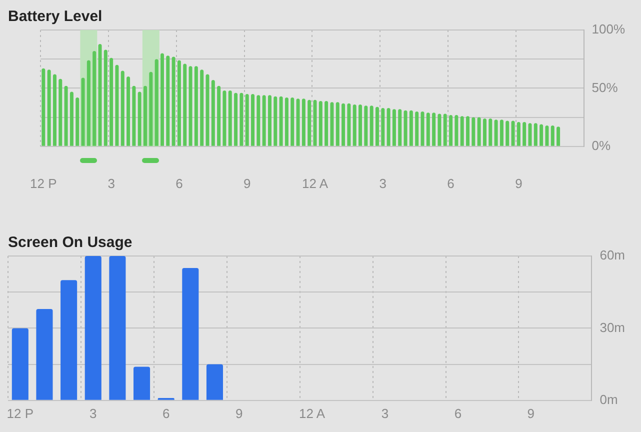 Image resolution: width=641 pixels, height=432 pixels. Describe the element at coordinates (609, 29) in the screenshot. I see `y-tick-label: 100%` at that location.